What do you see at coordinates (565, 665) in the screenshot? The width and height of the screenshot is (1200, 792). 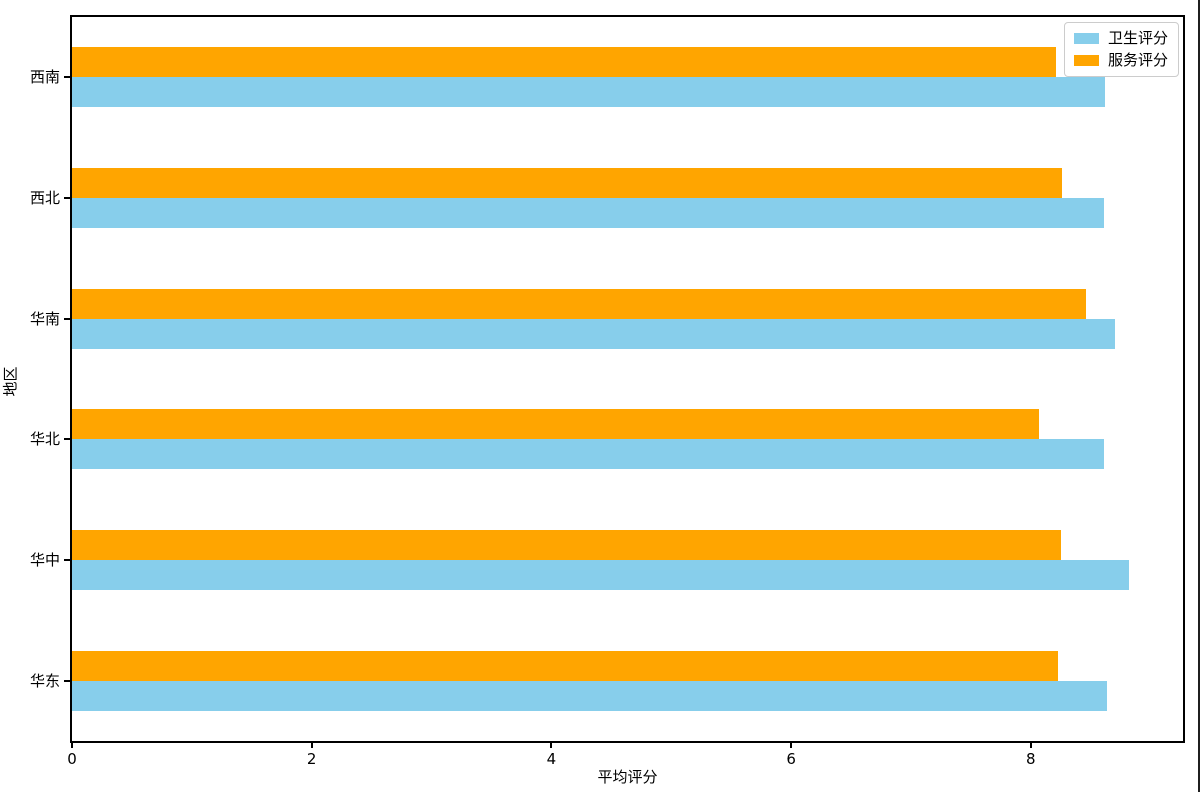 I see `bar-服务评分-华东` at bounding box center [565, 665].